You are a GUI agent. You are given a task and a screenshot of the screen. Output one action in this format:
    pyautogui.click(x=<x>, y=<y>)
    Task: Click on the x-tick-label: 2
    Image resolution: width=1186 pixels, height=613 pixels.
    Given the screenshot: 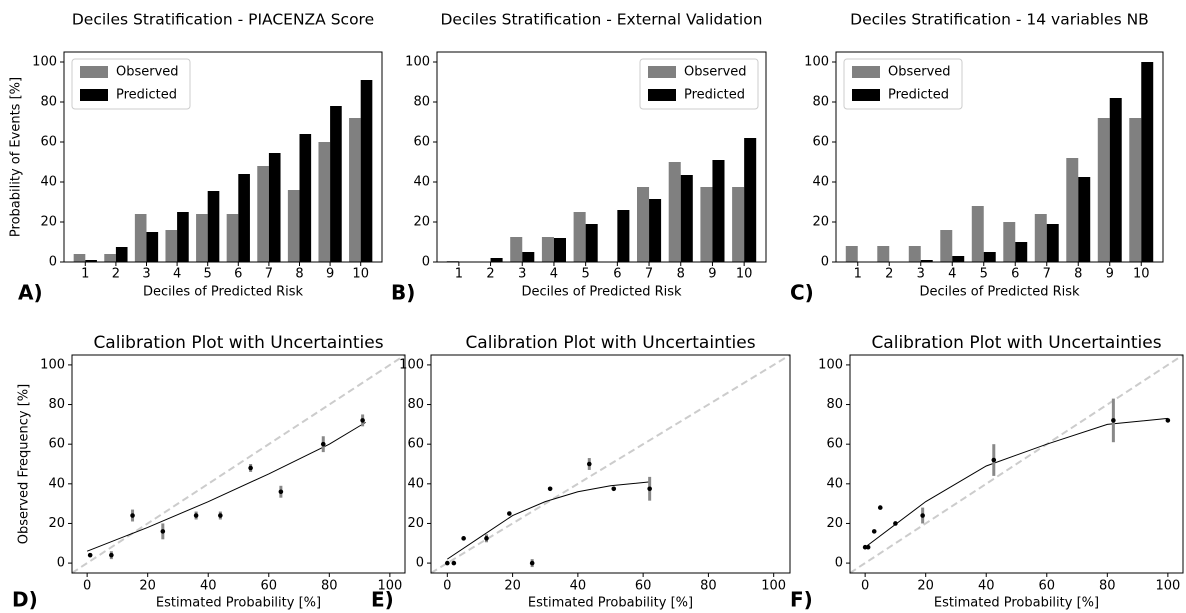 What is the action you would take?
    pyautogui.click(x=889, y=274)
    